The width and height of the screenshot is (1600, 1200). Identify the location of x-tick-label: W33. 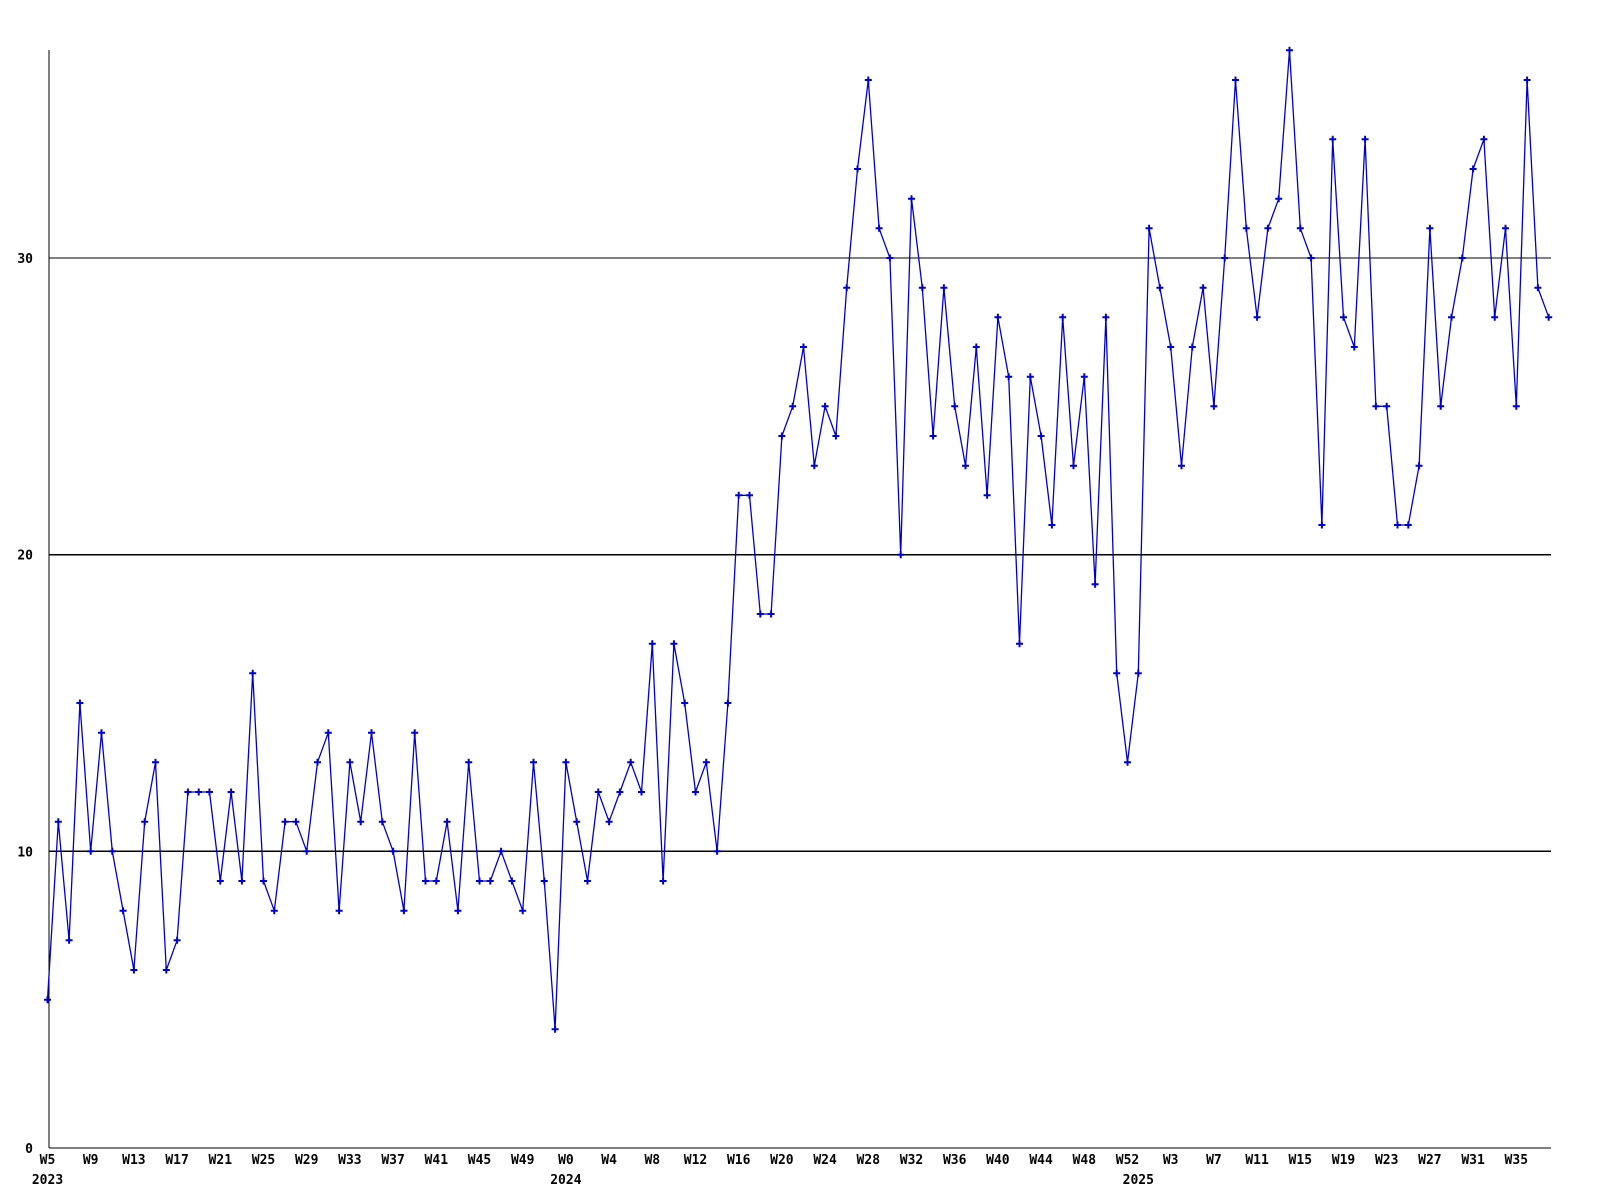
(349, 1160).